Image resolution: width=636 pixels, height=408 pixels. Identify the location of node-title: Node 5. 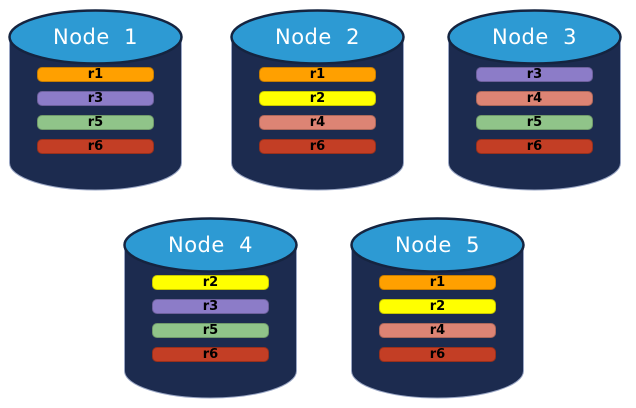
(437, 245).